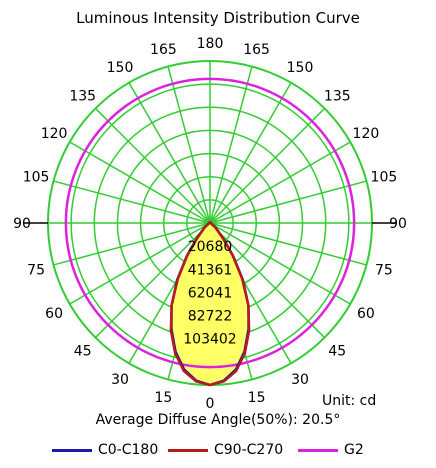  What do you see at coordinates (210, 270) in the screenshot?
I see `radial-tick-label: 41361` at bounding box center [210, 270].